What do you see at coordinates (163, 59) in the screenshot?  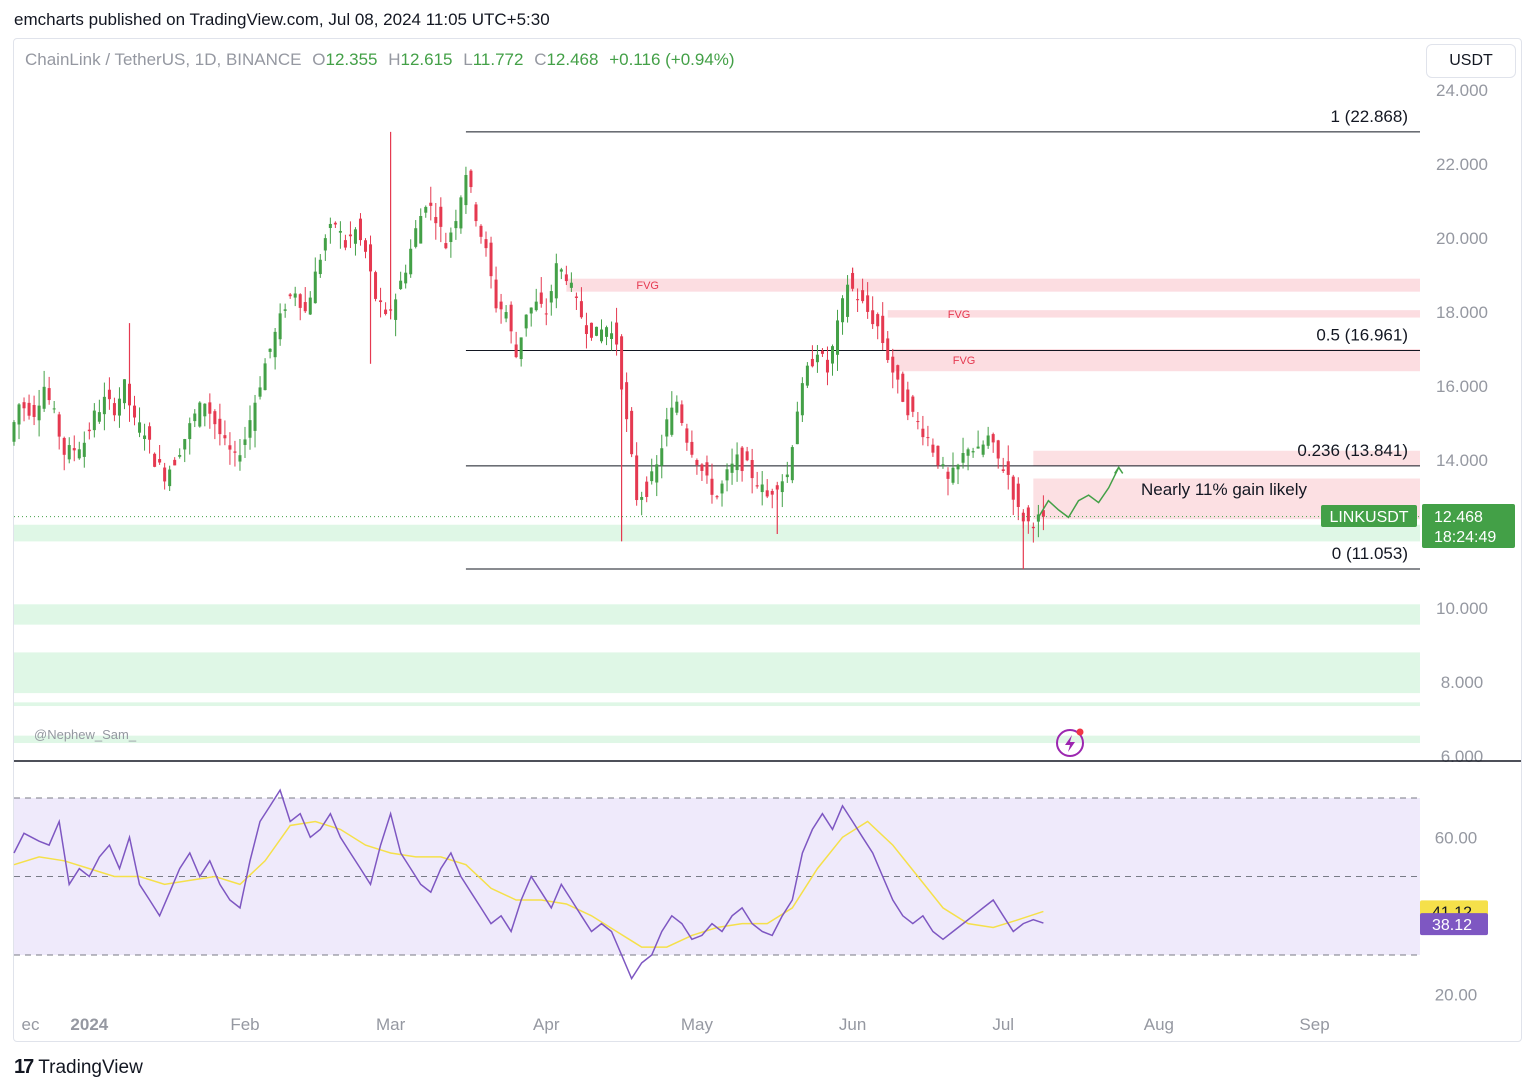 I see `symbol-name: ChainLink / TetherUS, 1D, BINANCE` at bounding box center [163, 59].